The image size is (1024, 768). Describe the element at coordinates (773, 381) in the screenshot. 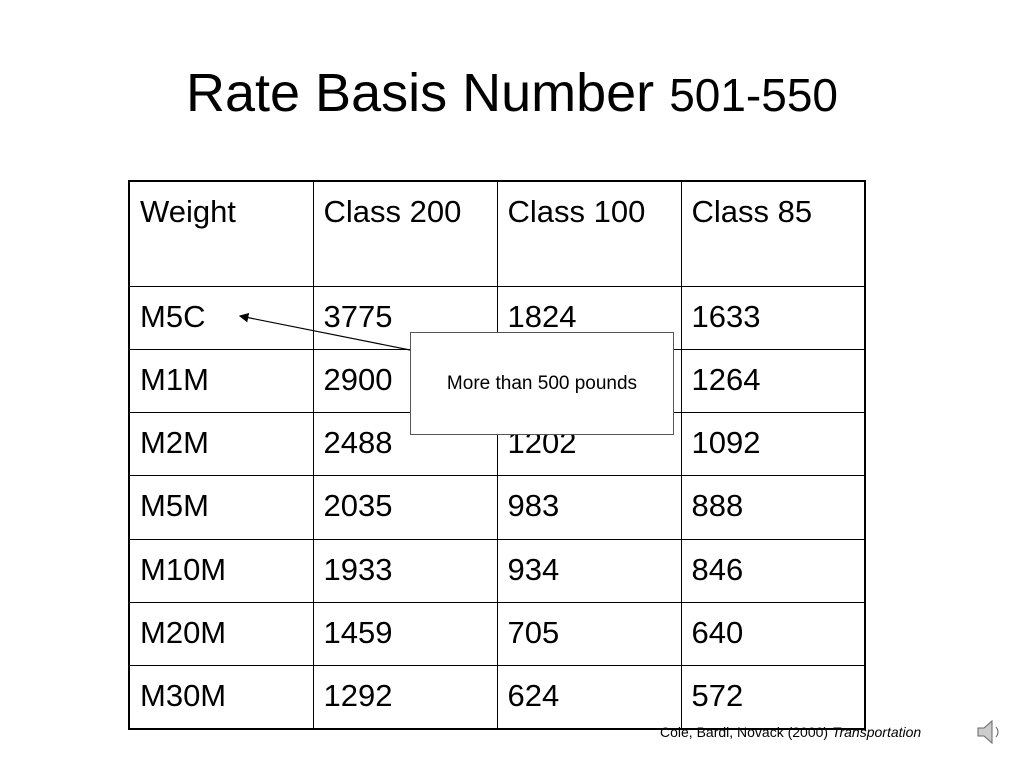

I see `table-cell: 1264` at that location.